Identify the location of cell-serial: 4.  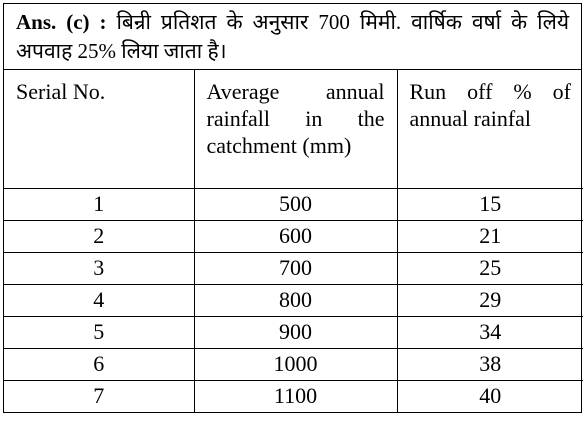
(99, 300).